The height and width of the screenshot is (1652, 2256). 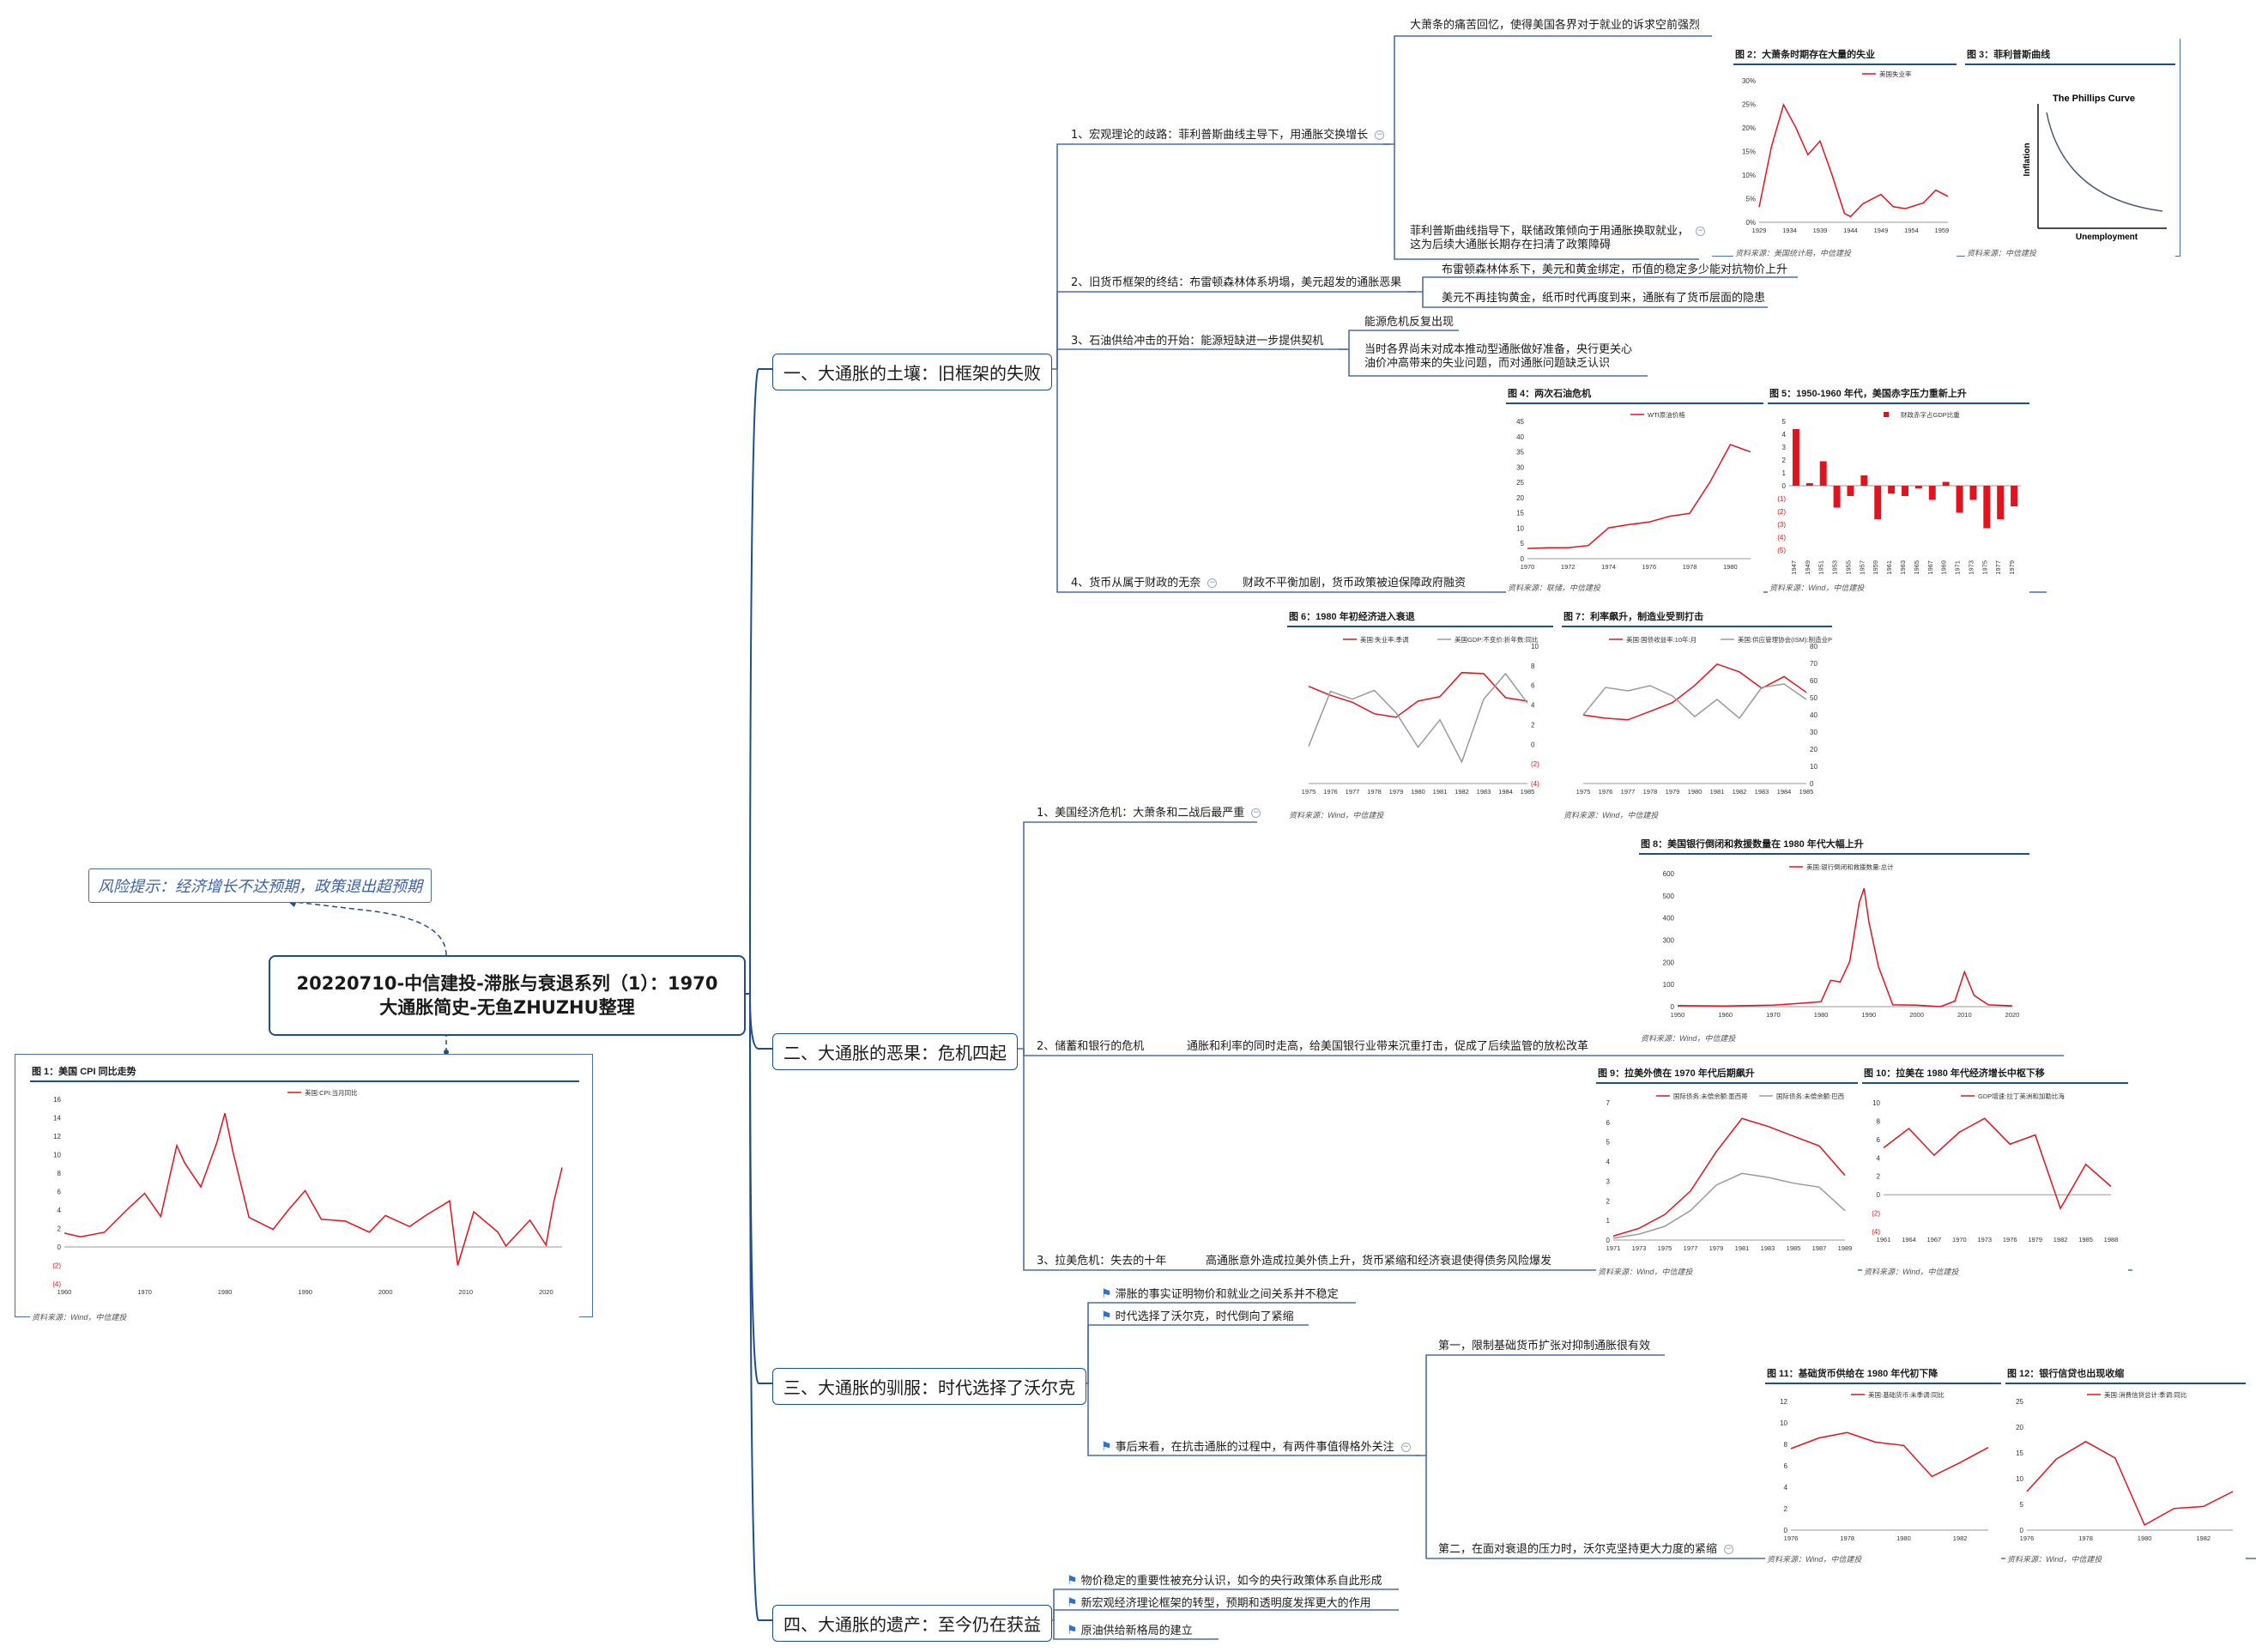 I want to click on fig3-source: 资料来源：中信建投, so click(x=2002, y=253).